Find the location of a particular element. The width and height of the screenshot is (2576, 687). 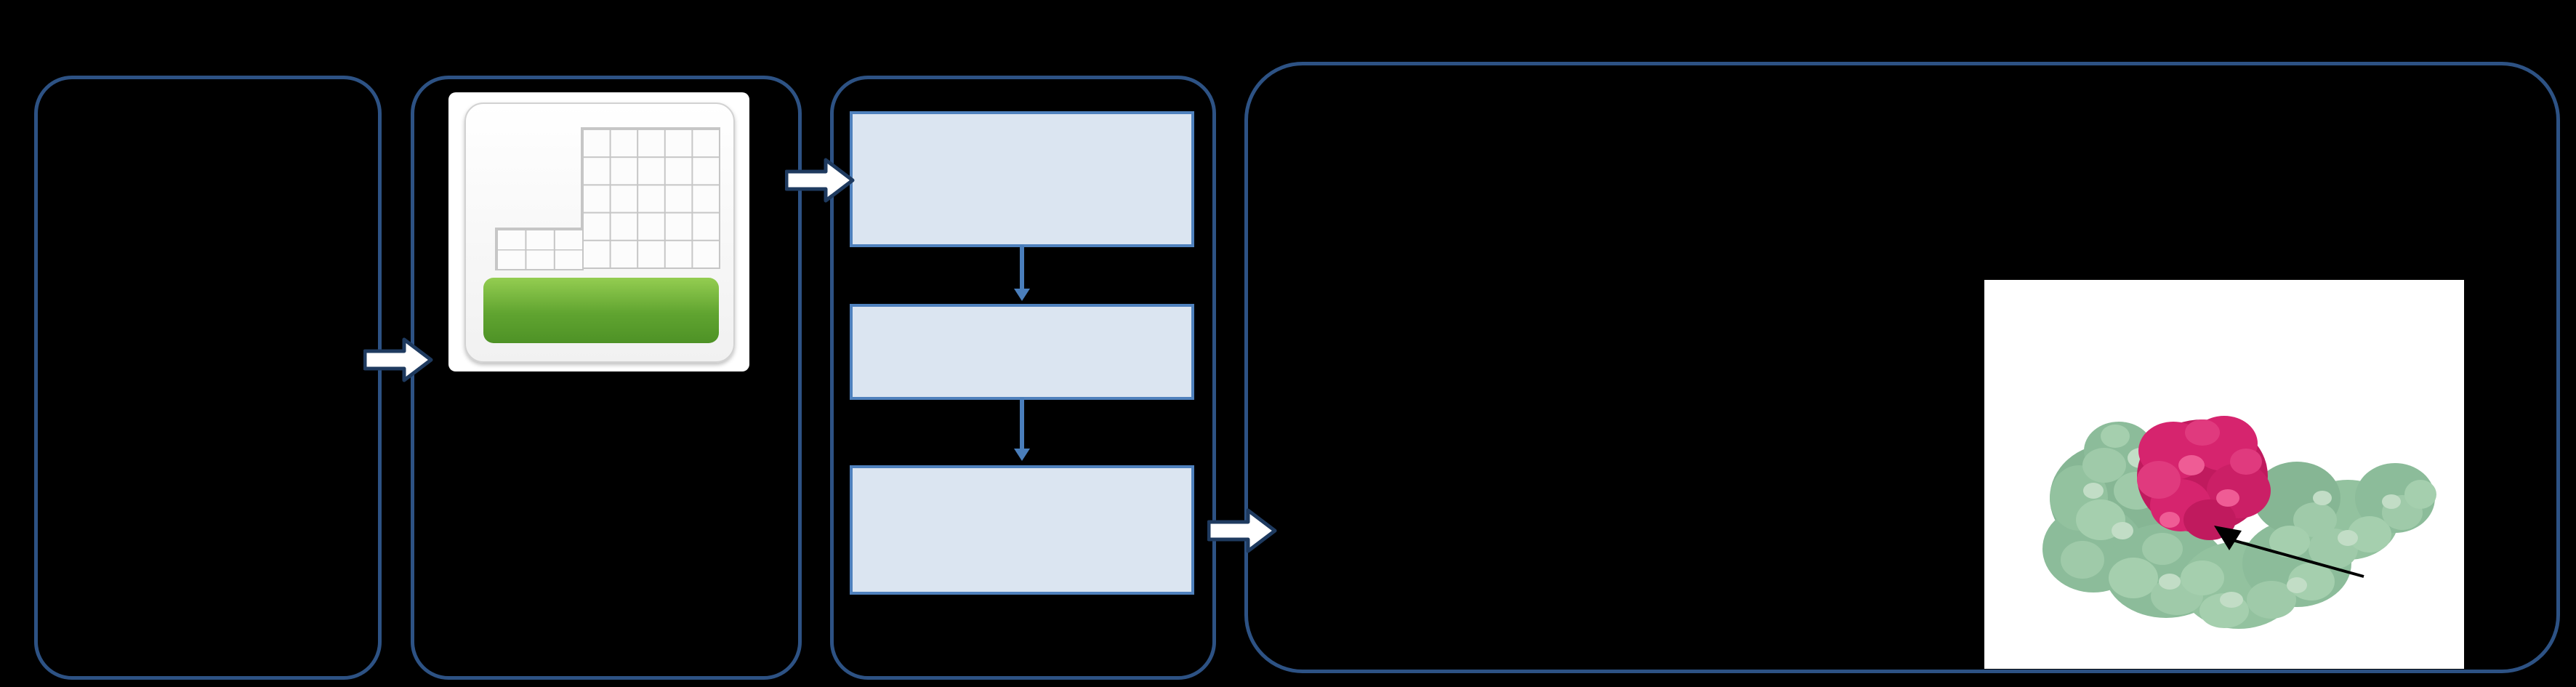

csv-card-face is located at coordinates (599, 233).